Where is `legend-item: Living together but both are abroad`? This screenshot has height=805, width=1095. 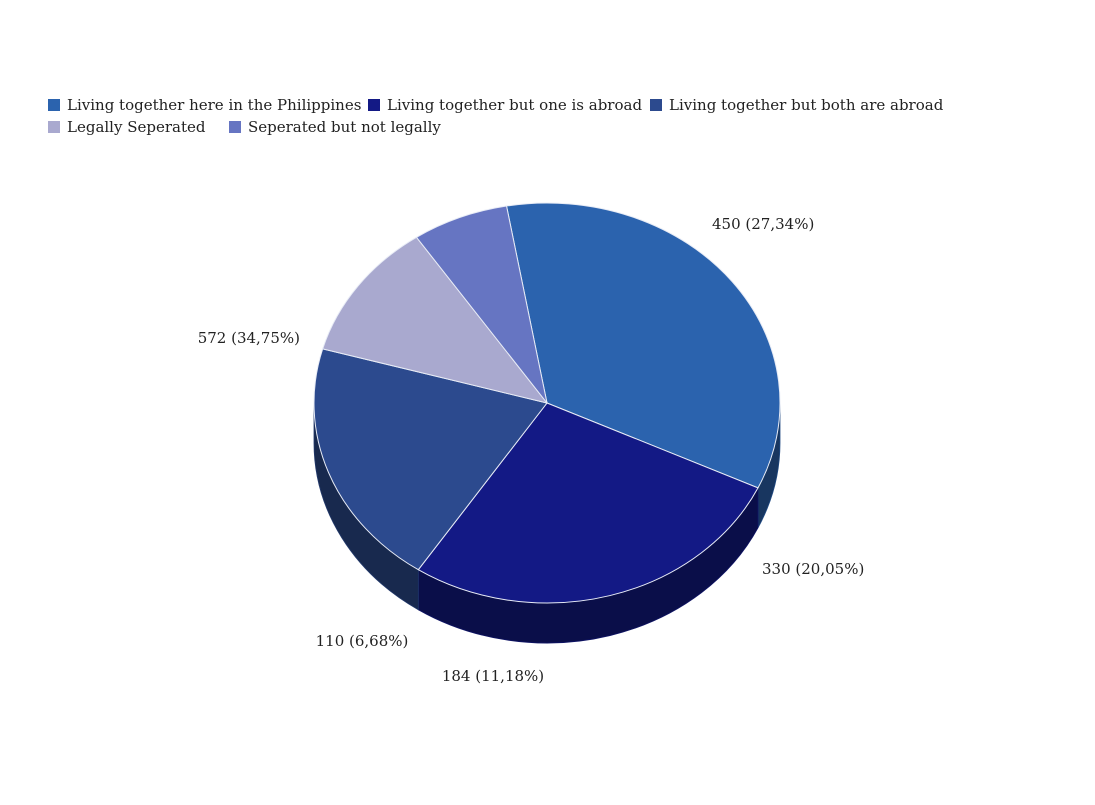 legend-item: Living together but both are abroad is located at coordinates (796, 105).